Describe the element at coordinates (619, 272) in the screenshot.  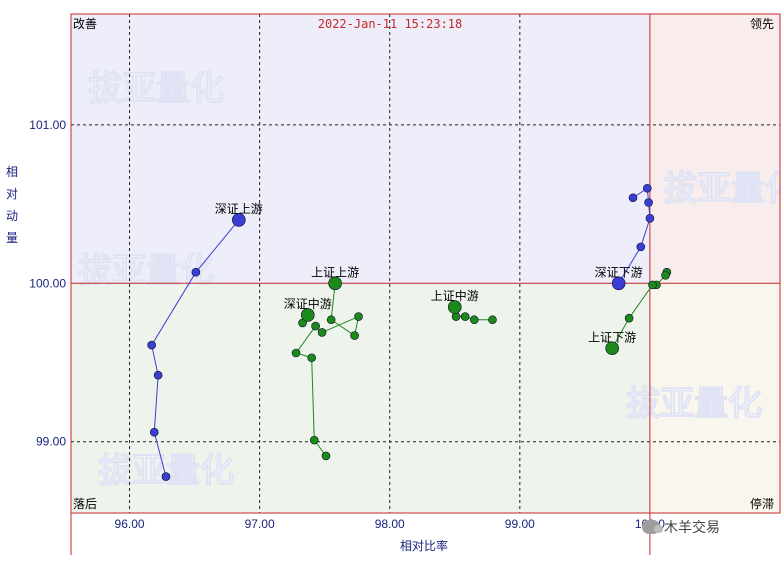
I see `series-label: 深证下游` at that location.